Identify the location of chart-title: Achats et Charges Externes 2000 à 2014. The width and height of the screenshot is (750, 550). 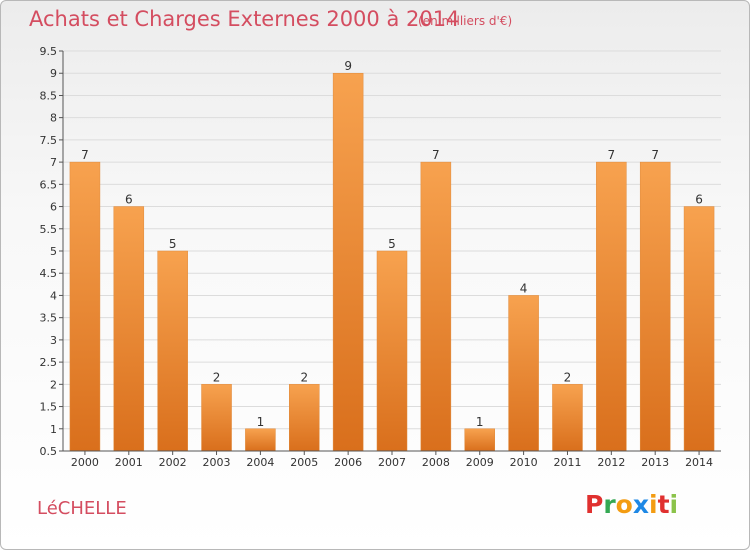
(244, 19).